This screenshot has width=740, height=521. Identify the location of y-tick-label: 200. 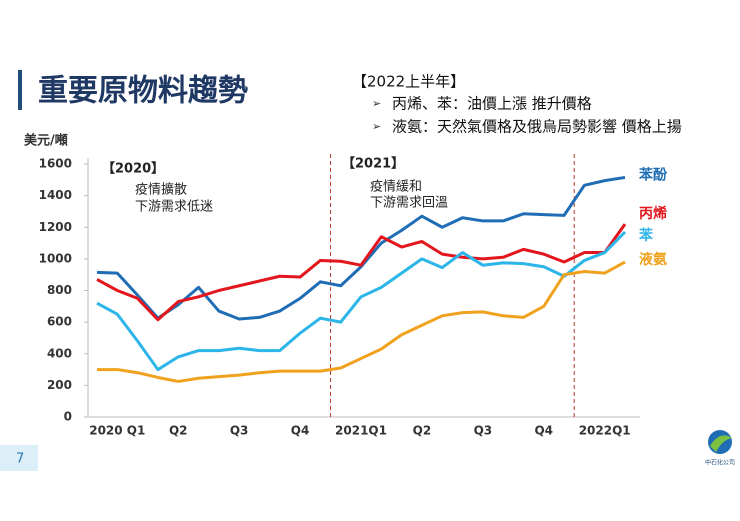
(59, 385).